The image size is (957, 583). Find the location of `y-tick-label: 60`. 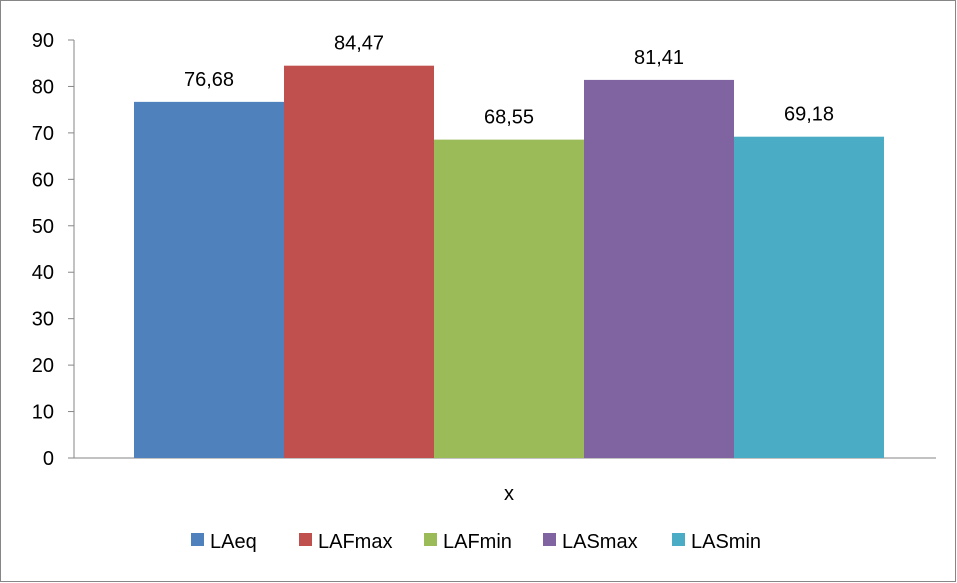

y-tick-label: 60 is located at coordinates (43, 180).